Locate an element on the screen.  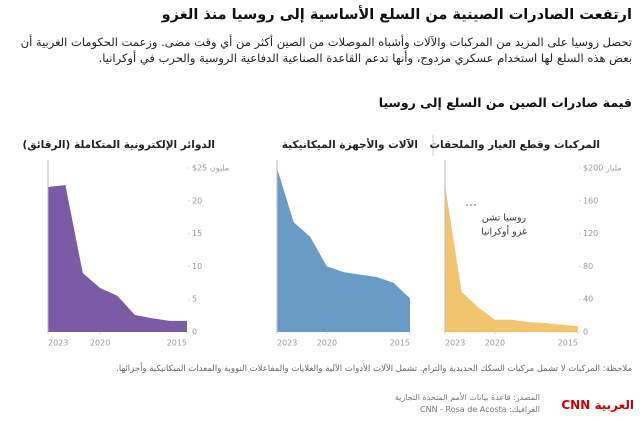
y-tick-label: 80 is located at coordinates (588, 266).